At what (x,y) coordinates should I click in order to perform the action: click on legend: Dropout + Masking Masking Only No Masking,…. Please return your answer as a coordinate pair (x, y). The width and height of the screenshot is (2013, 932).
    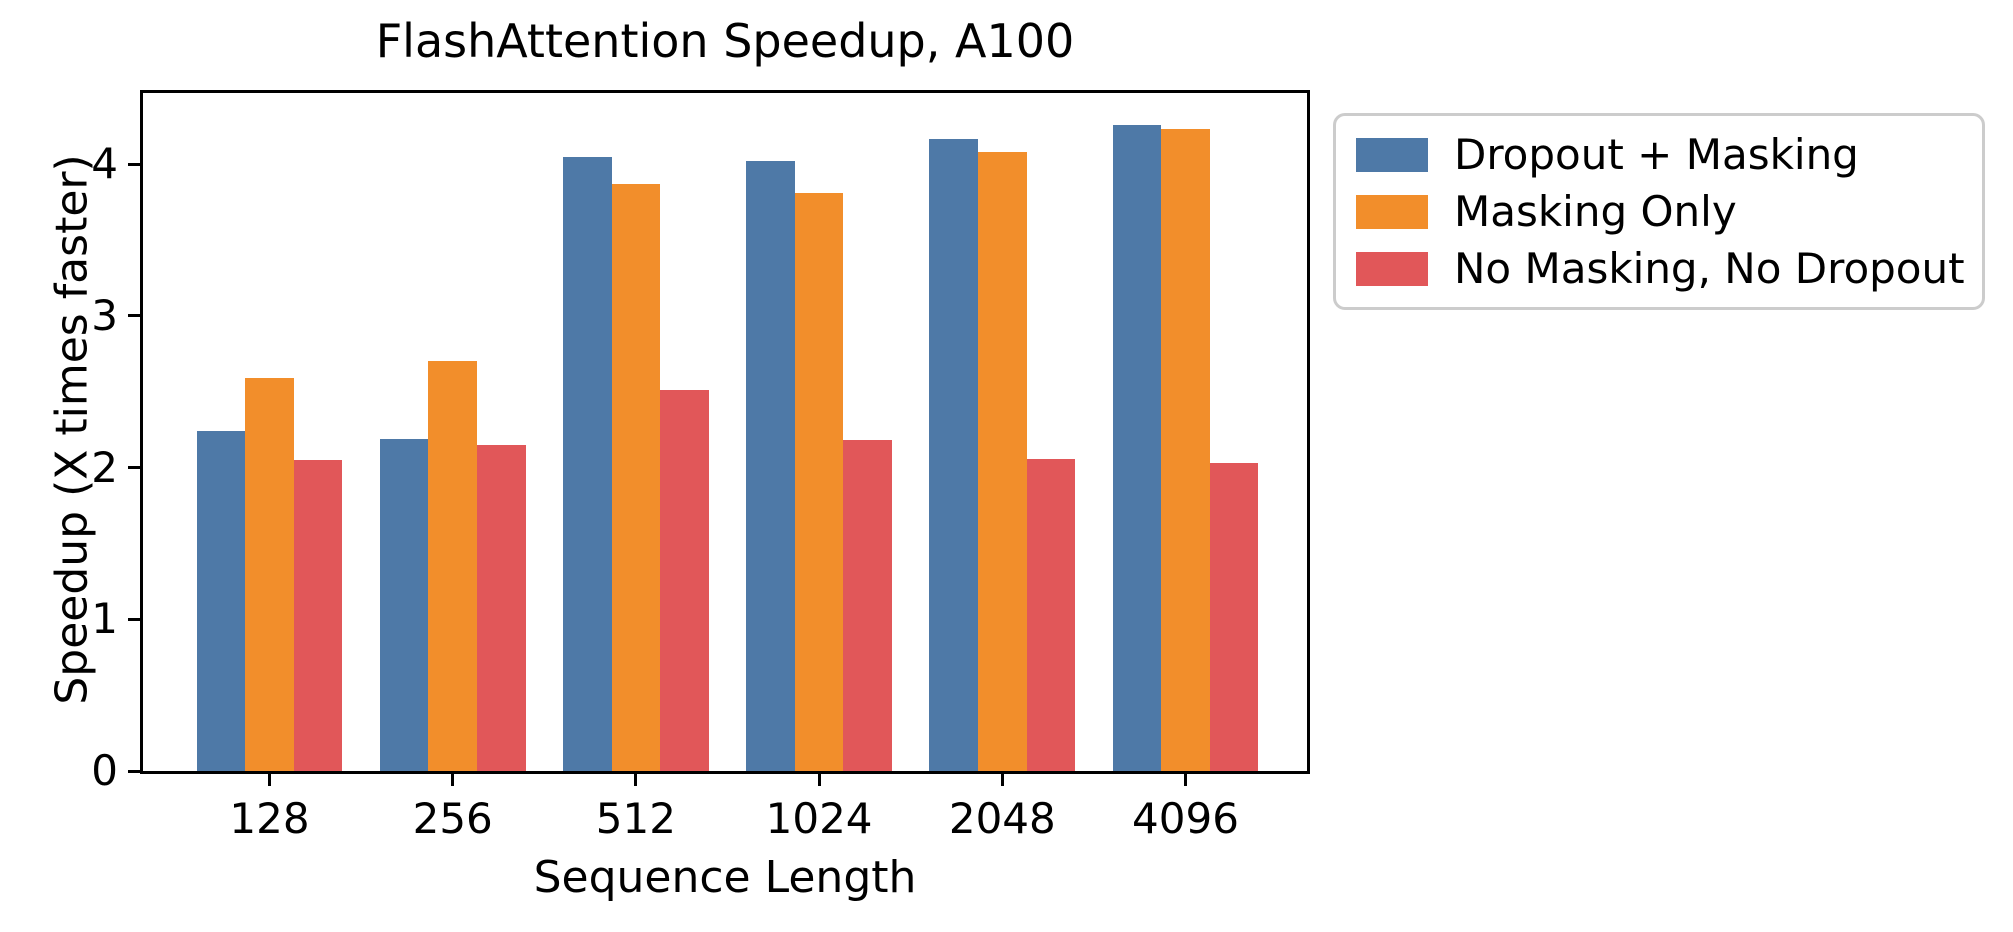
    Looking at the image, I should click on (1659, 211).